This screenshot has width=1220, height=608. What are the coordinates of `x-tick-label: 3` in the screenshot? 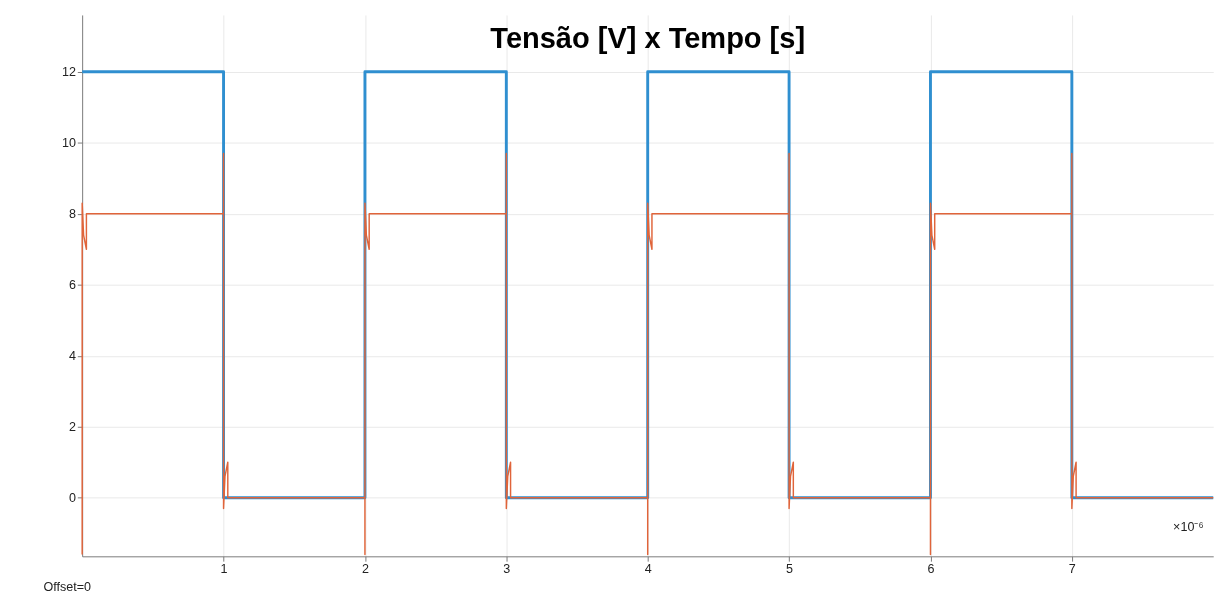 It's located at (507, 569).